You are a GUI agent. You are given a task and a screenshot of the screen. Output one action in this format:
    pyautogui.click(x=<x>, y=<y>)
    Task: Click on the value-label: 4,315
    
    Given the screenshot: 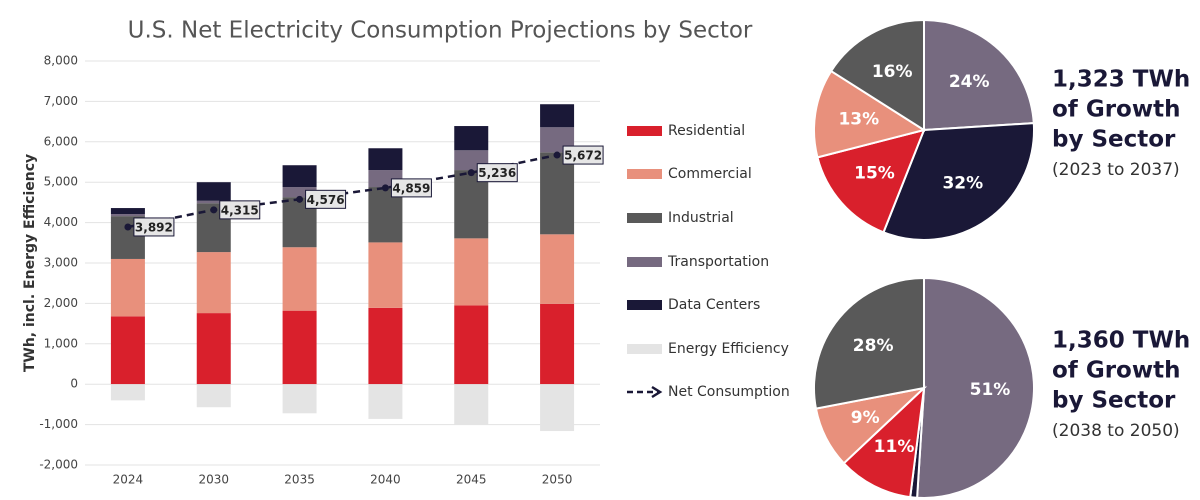 What is the action you would take?
    pyautogui.click(x=240, y=210)
    